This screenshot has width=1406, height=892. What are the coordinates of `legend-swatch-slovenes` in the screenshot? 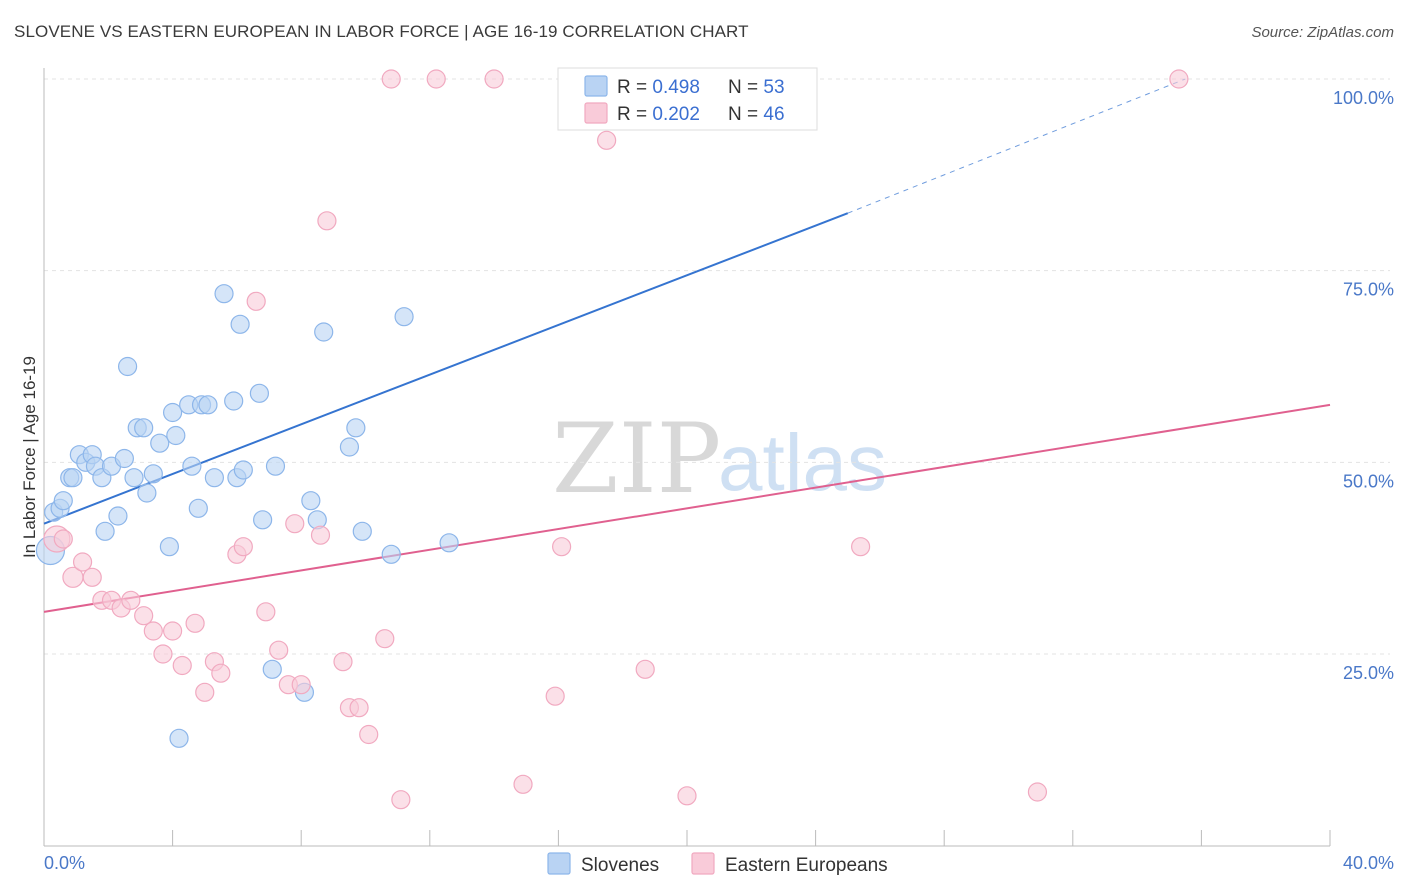 It's located at (596, 86).